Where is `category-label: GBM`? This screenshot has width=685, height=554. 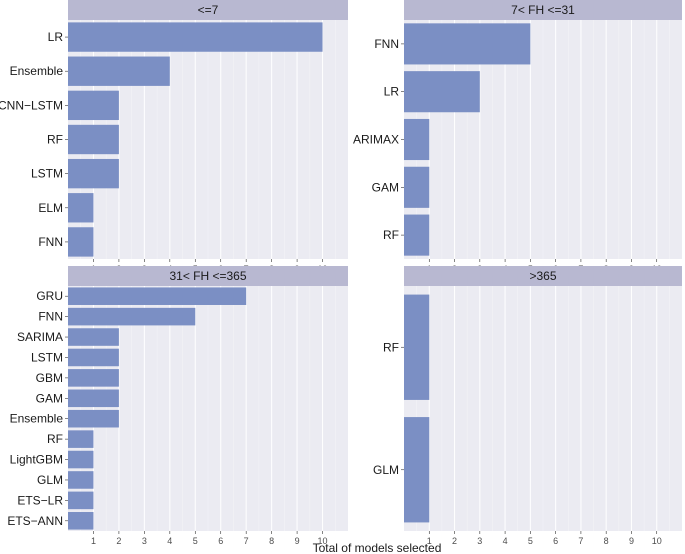 category-label: GBM is located at coordinates (49, 378).